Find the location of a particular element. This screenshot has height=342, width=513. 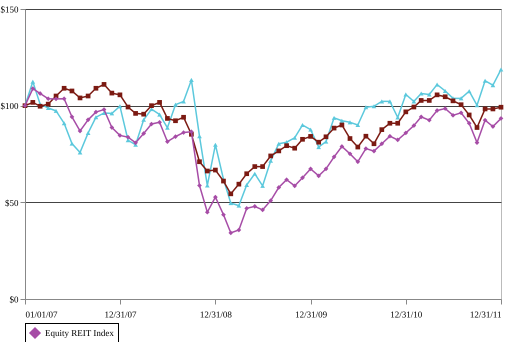

x-tick-label: 12/31/09 is located at coordinates (311, 315).